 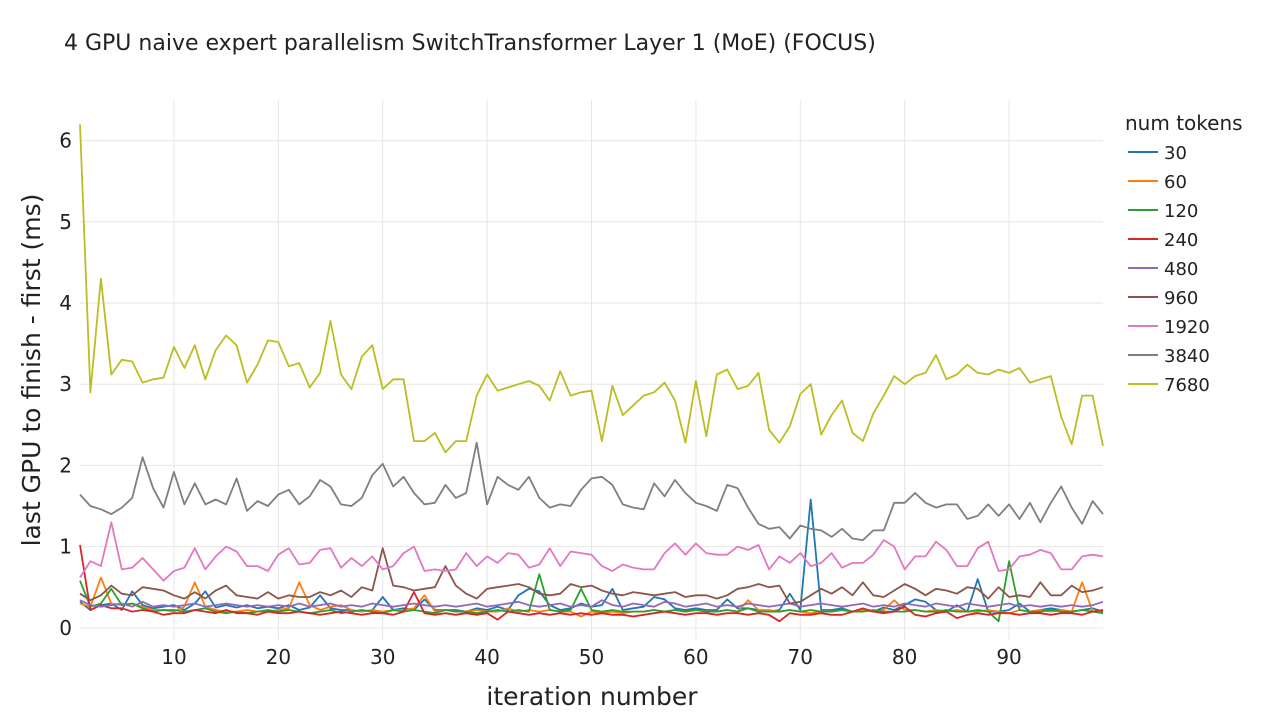 What do you see at coordinates (1008, 657) in the screenshot?
I see `x-tick-label: 90` at bounding box center [1008, 657].